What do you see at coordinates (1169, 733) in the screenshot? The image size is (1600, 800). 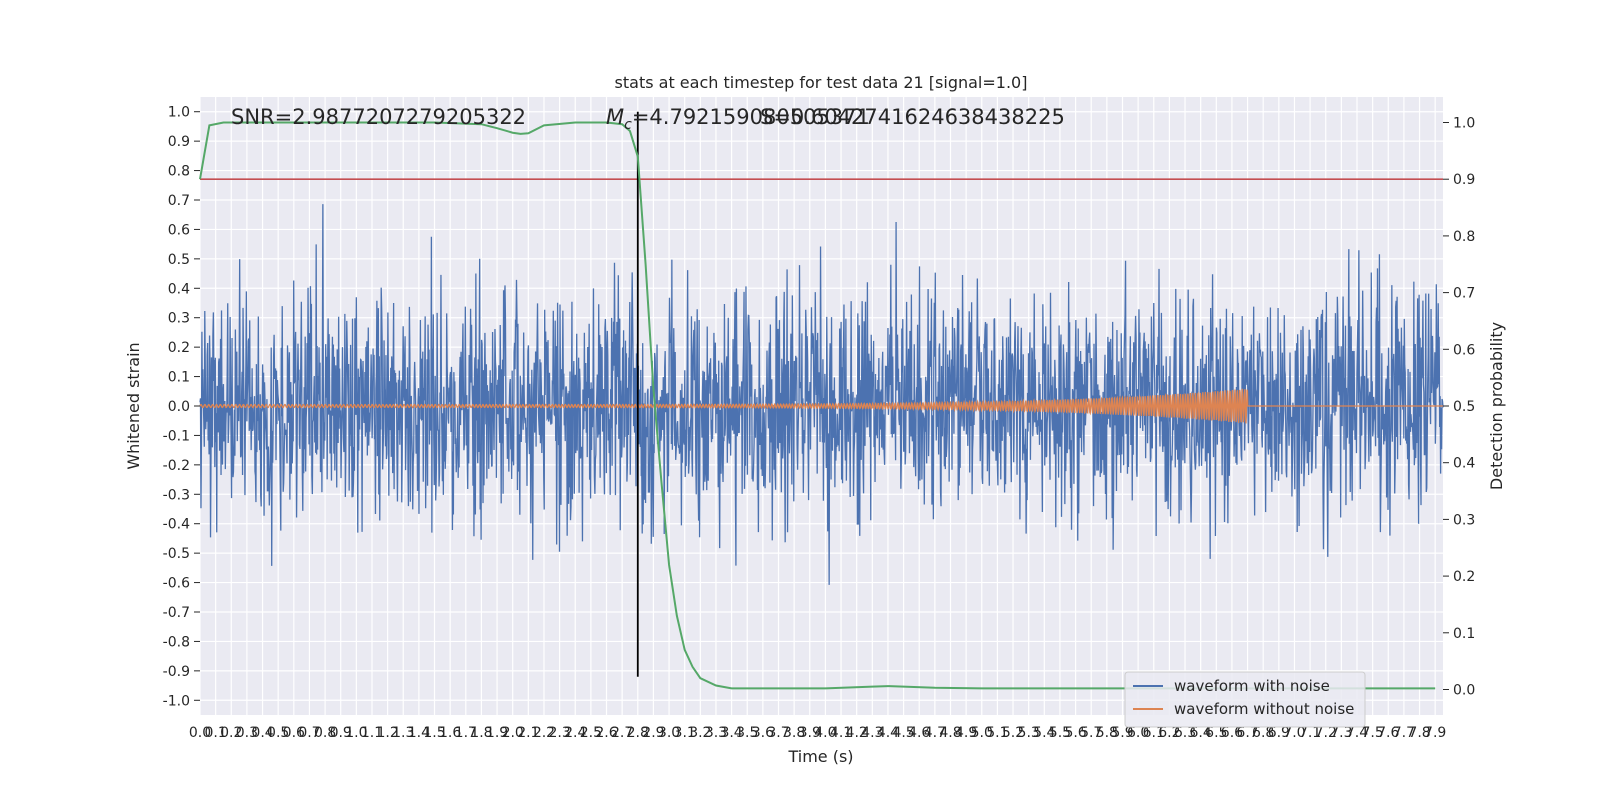 I see `x-tick-label: 6.2` at bounding box center [1169, 733].